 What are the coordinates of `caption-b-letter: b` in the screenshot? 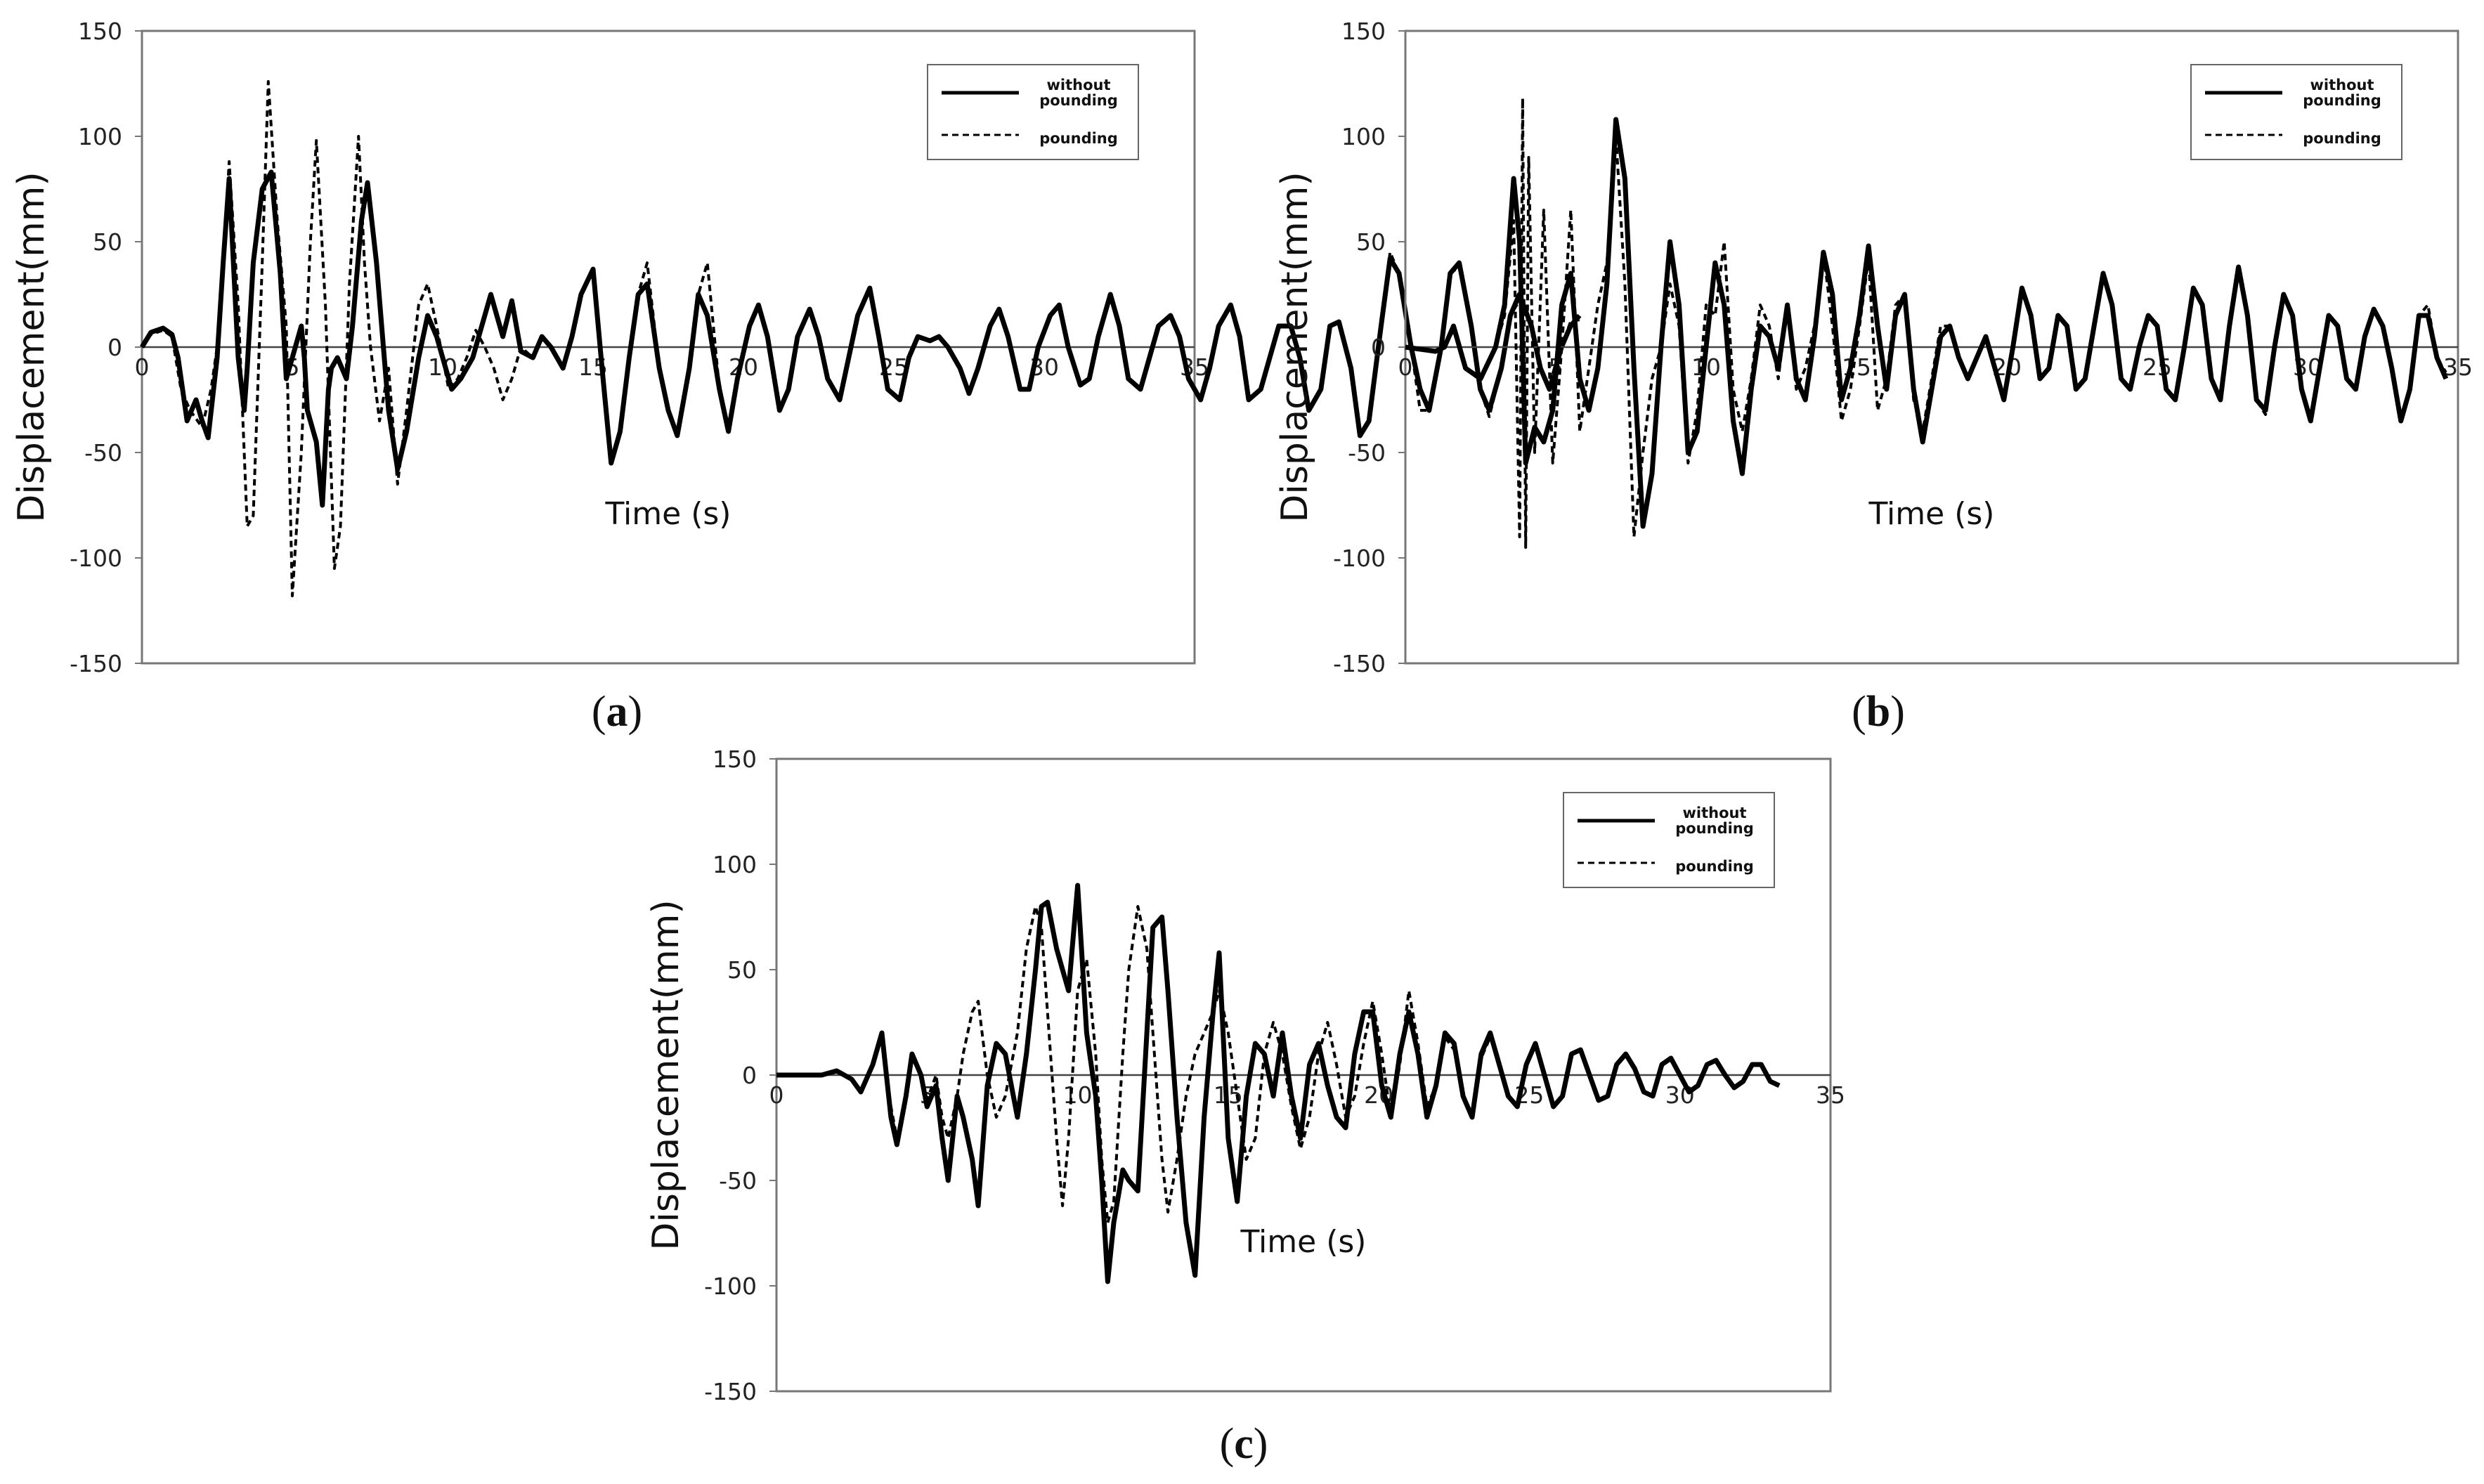 It's located at (1879, 712).